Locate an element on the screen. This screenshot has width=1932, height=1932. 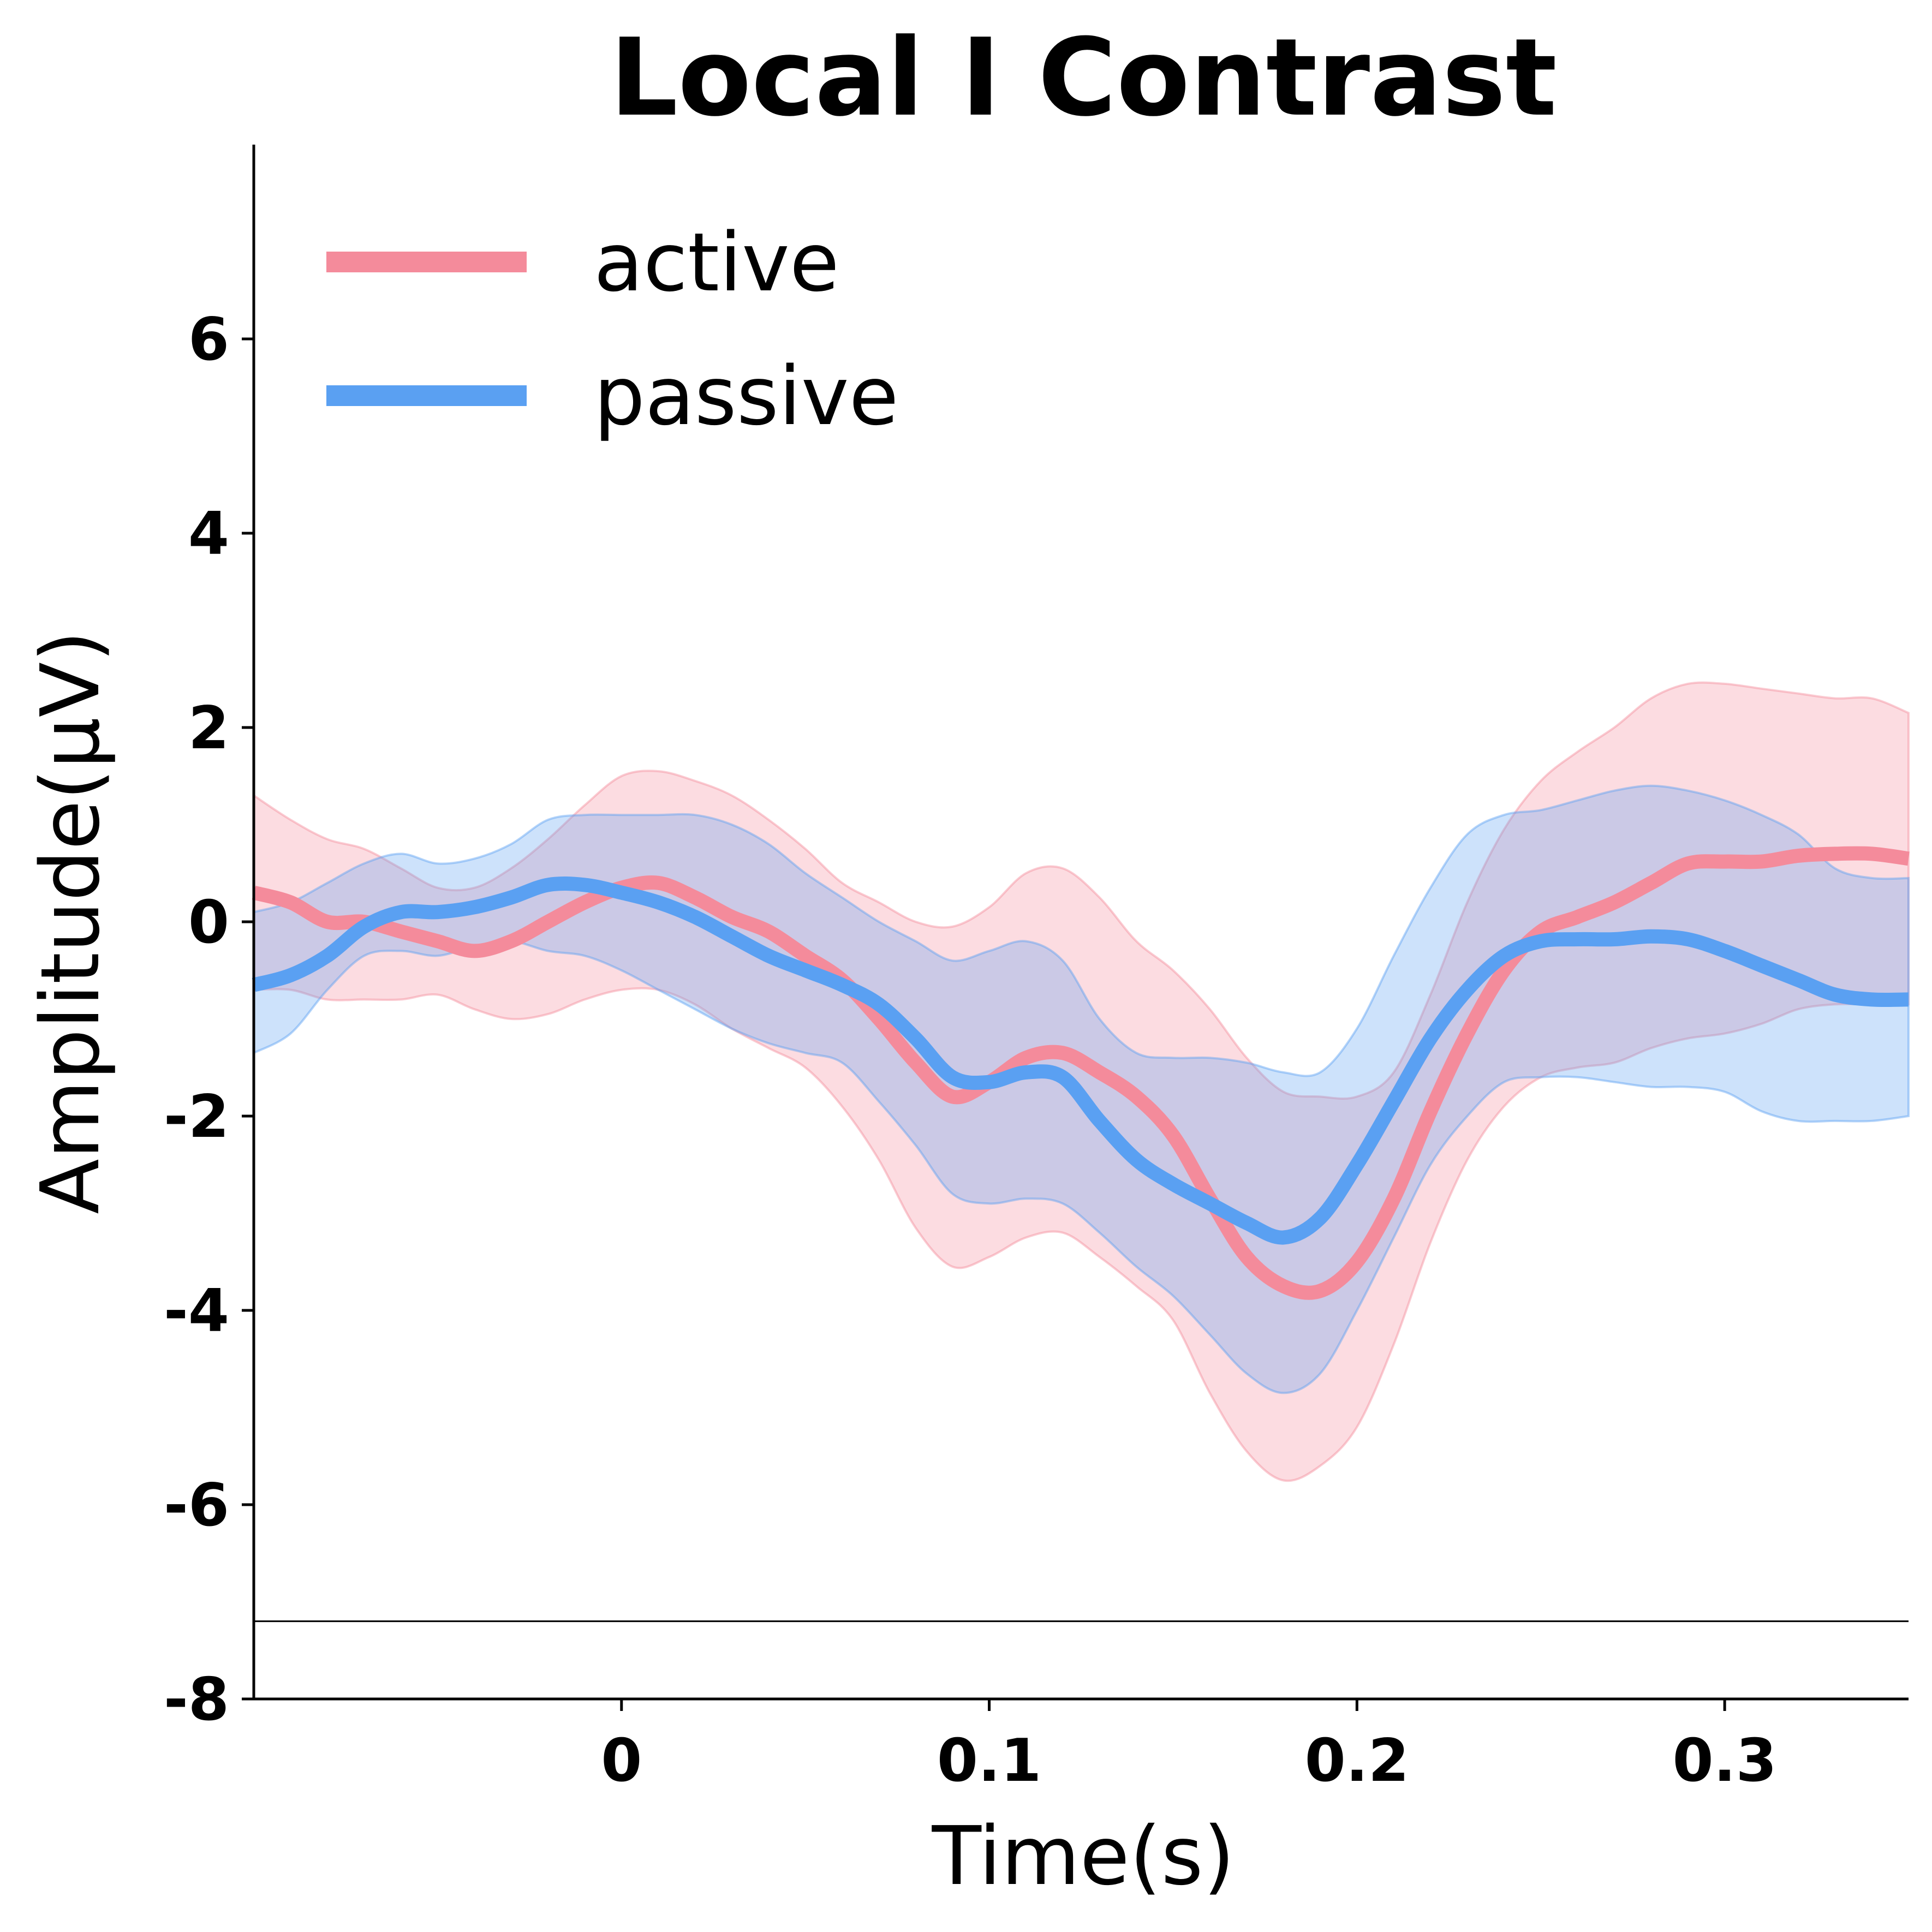
y-tick-label: -4 is located at coordinates (196, 1311).